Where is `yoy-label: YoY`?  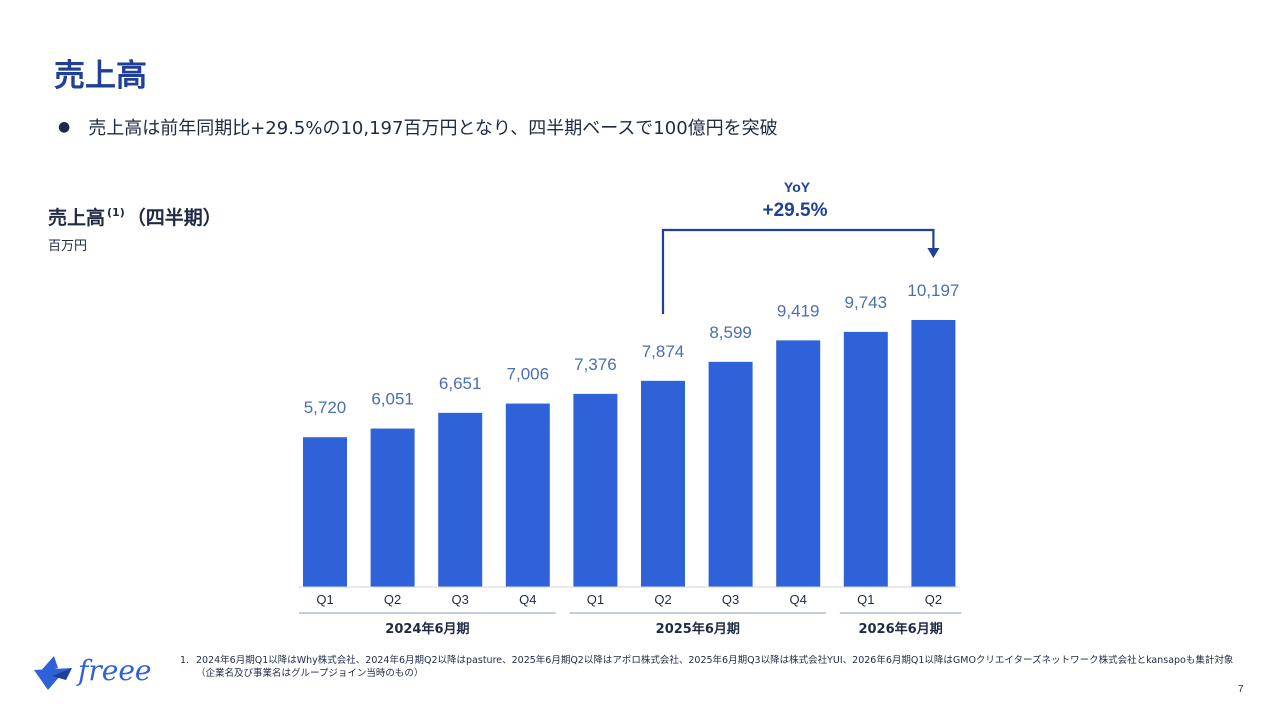 yoy-label: YoY is located at coordinates (797, 187).